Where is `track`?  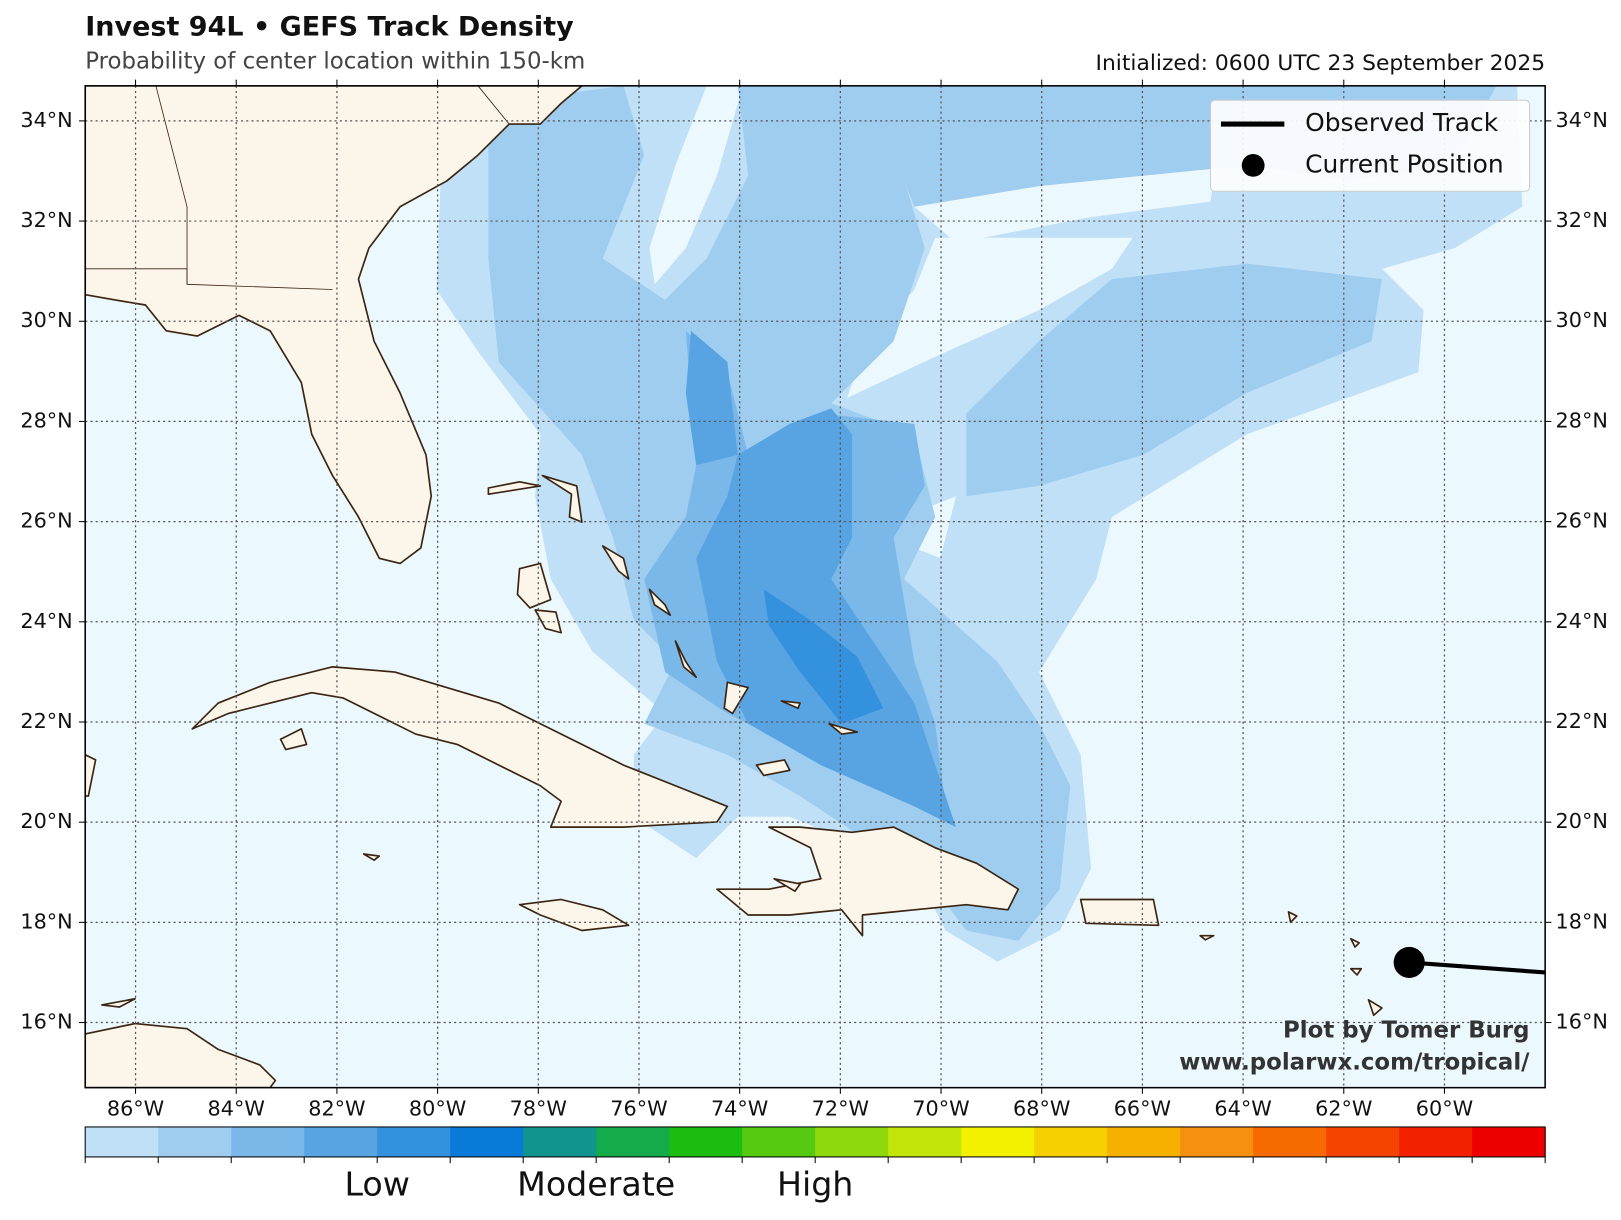
track is located at coordinates (1469, 962).